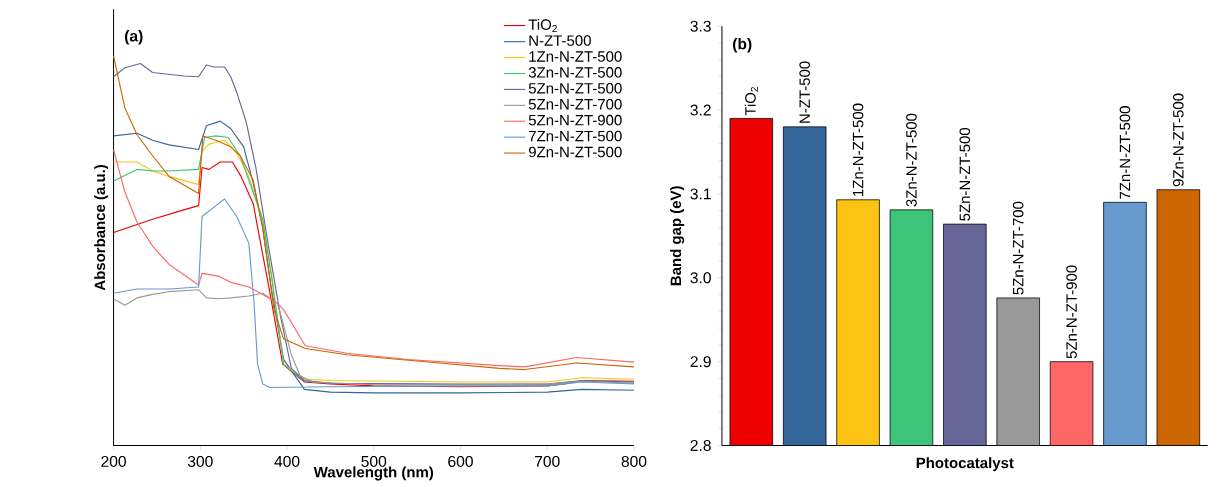 Image resolution: width=1218 pixels, height=487 pixels. I want to click on legend-label: 1Zn-N-ZT-500, so click(575, 56).